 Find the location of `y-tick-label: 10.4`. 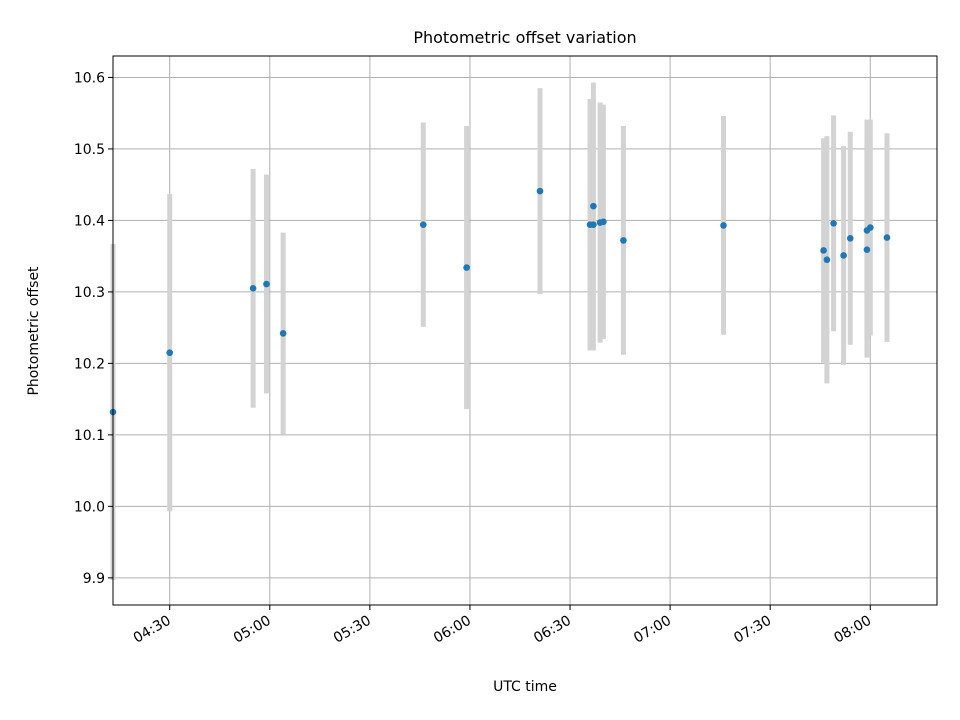

y-tick-label: 10.4 is located at coordinates (89, 221).